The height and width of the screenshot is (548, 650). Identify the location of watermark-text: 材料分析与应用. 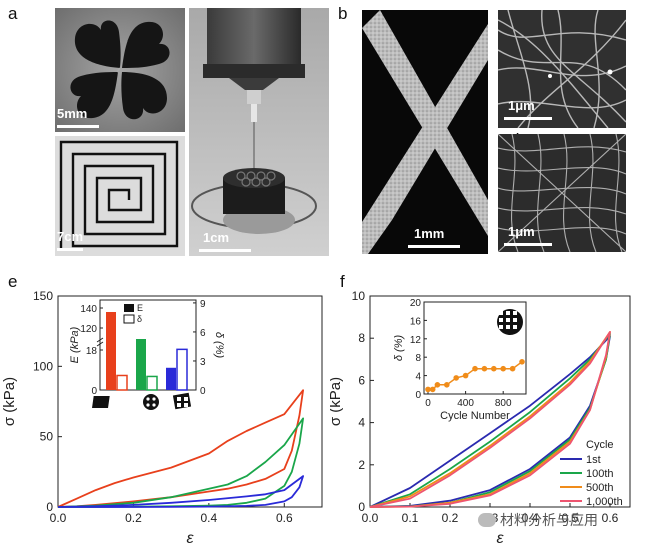
(549, 520).